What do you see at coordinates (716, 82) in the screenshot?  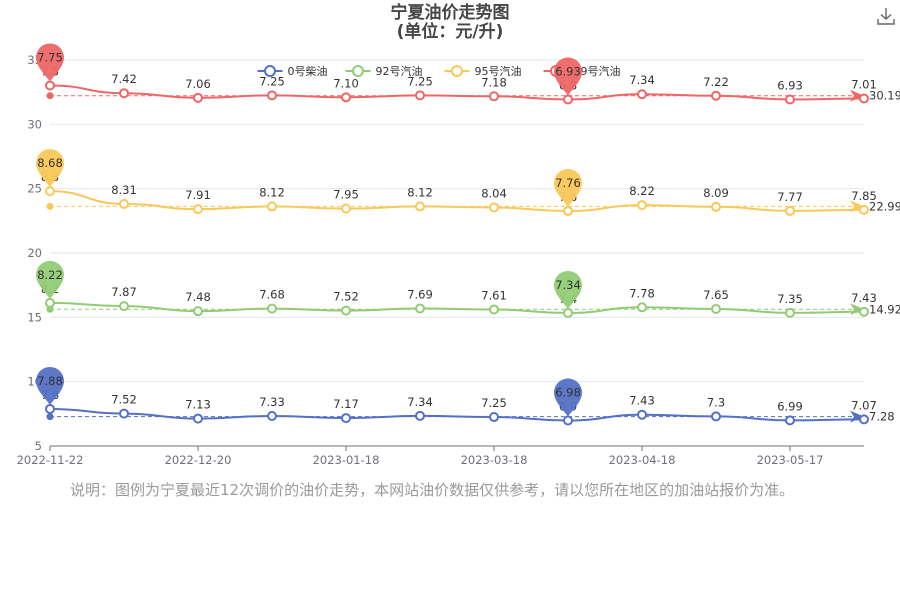 I see `data-label: 7.22` at bounding box center [716, 82].